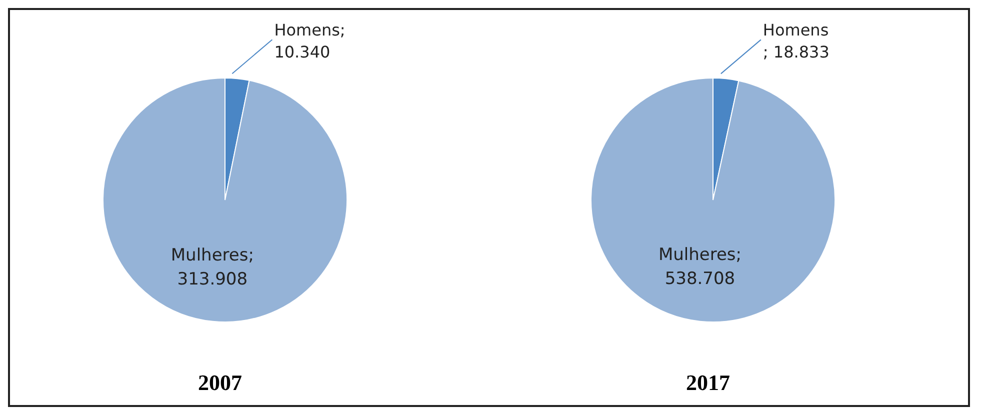 Image resolution: width=982 pixels, height=419 pixels. Describe the element at coordinates (795, 30) in the screenshot. I see `slice-label: Homens` at that location.